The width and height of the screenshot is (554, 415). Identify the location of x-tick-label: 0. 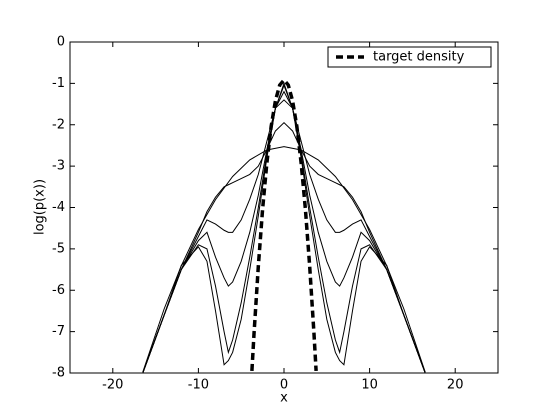
(284, 385).